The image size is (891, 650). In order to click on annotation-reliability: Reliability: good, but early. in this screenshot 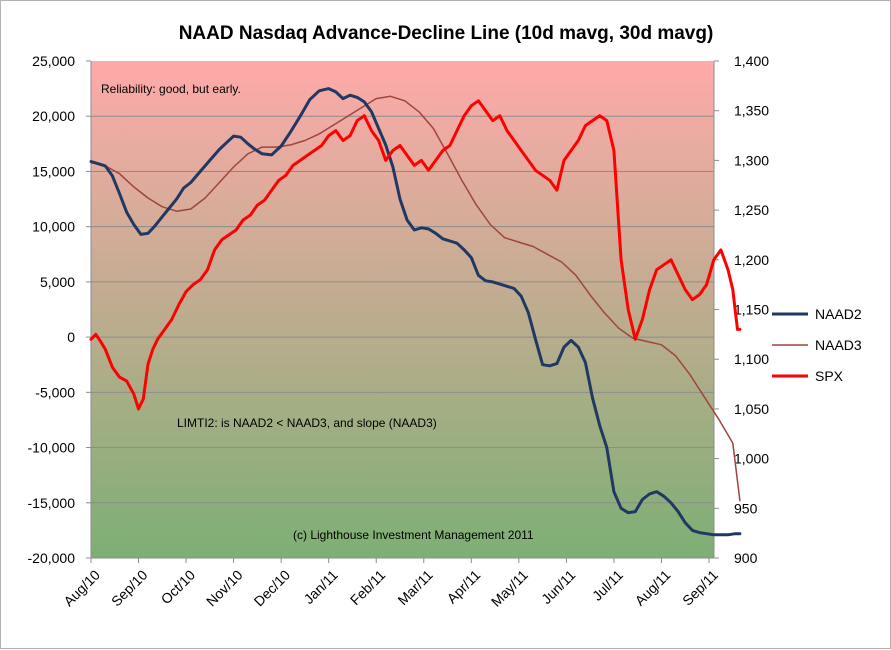, I will do `click(171, 89)`.